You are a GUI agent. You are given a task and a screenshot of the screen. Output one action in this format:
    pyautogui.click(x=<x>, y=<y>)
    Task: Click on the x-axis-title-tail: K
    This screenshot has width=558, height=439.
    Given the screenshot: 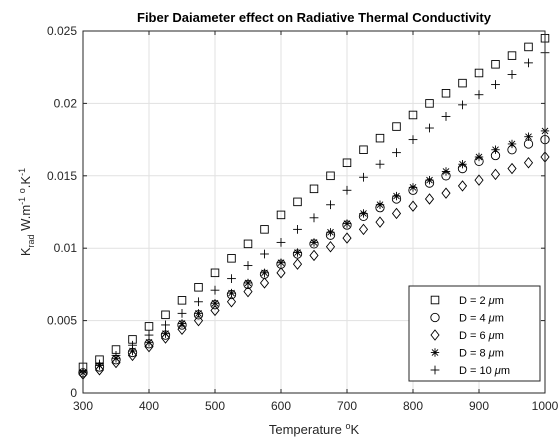 What is the action you would take?
    pyautogui.click(x=354, y=429)
    